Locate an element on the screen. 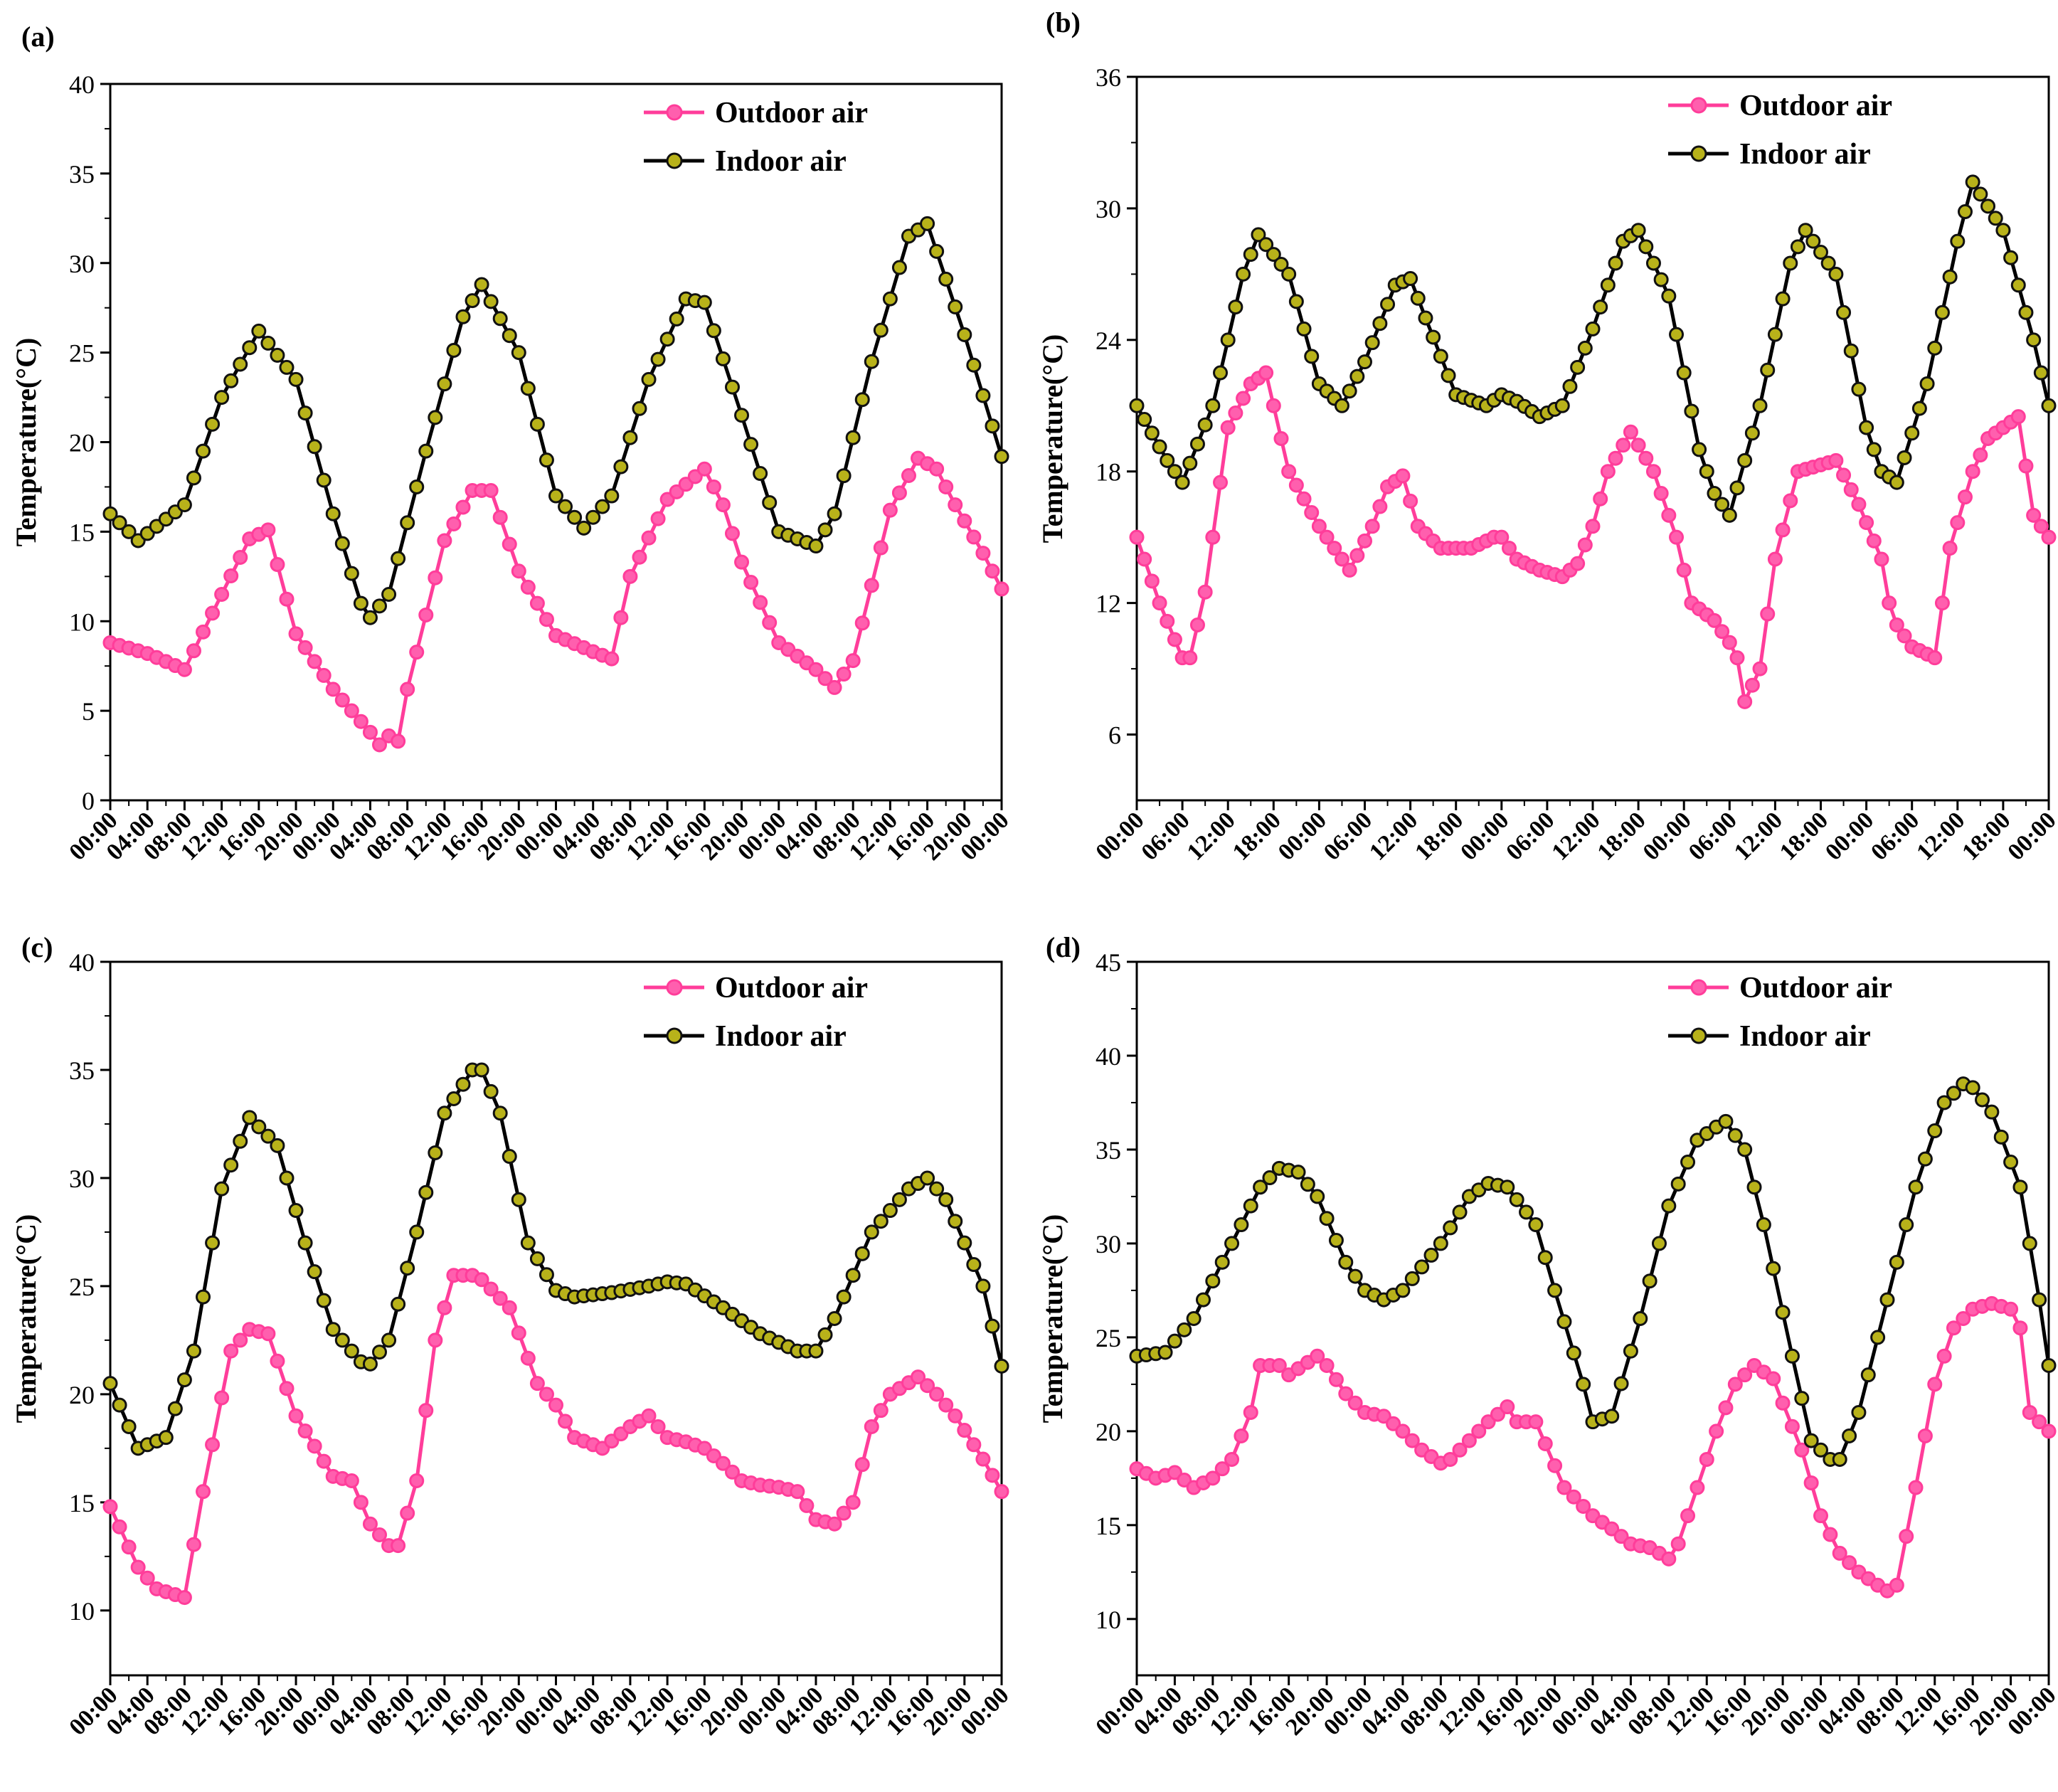 This screenshot has width=2058, height=1792. x-tick-label: 18:00 is located at coordinates (1439, 836).